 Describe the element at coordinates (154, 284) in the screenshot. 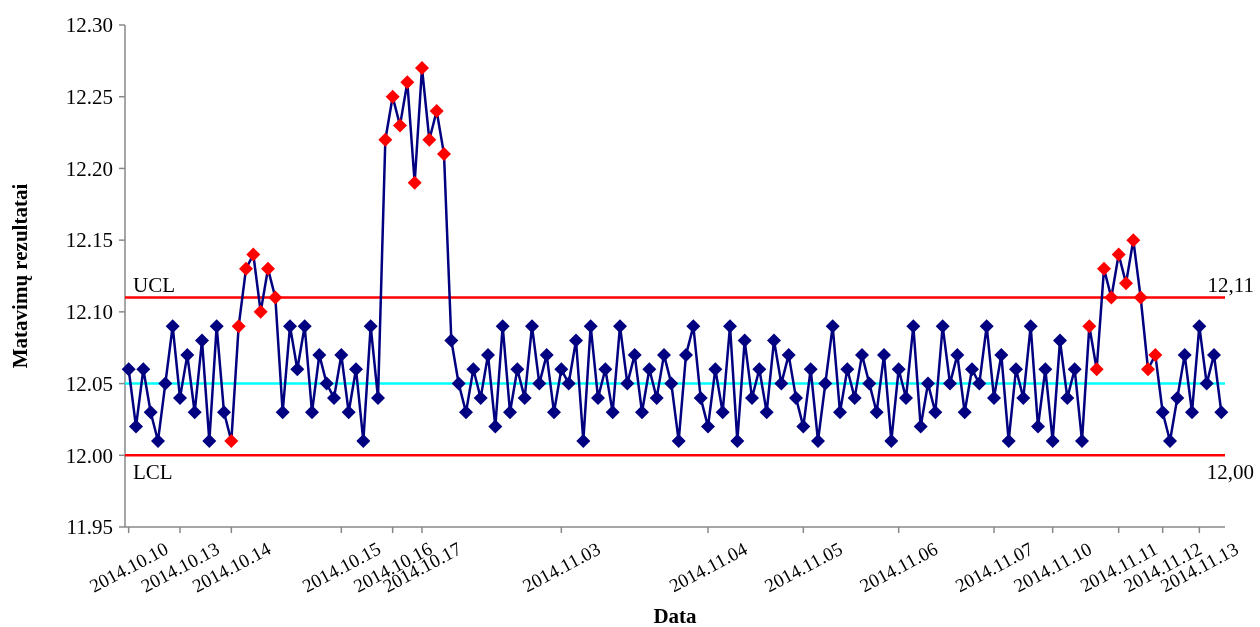

I see `ref-line-label: UCL` at that location.